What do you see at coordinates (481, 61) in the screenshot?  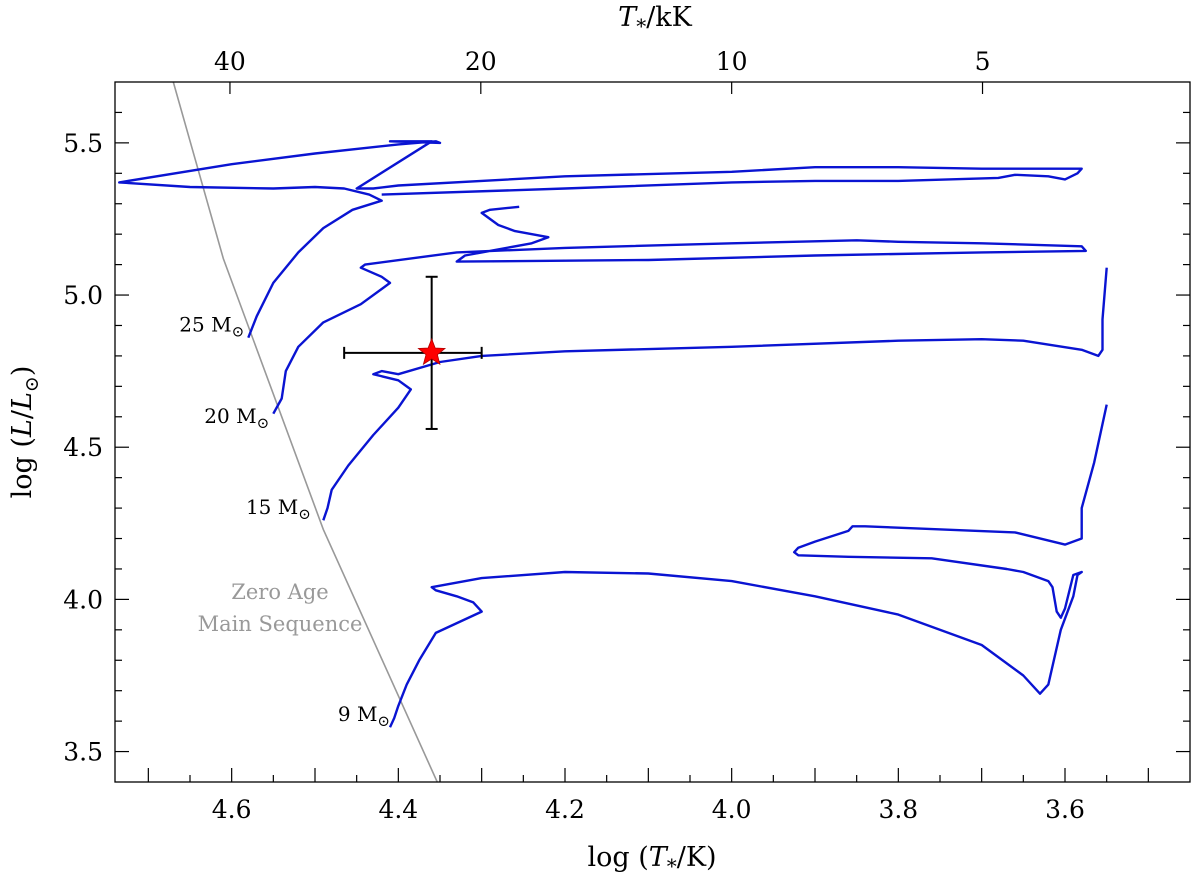 I see `top-tick-label: 20` at bounding box center [481, 61].